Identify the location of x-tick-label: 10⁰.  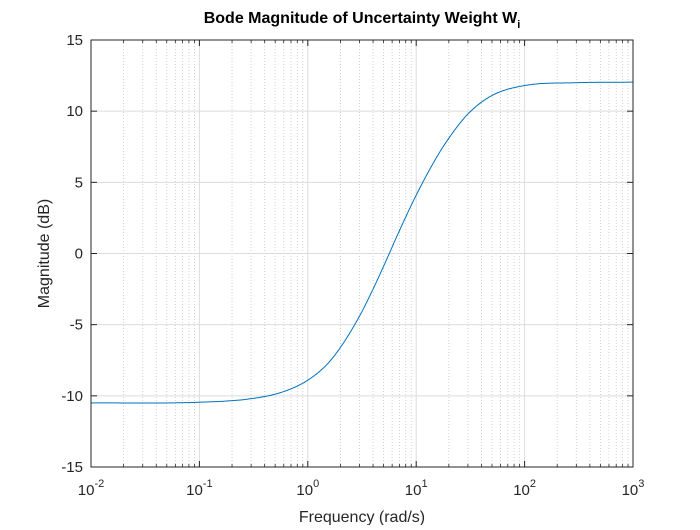
(307, 488).